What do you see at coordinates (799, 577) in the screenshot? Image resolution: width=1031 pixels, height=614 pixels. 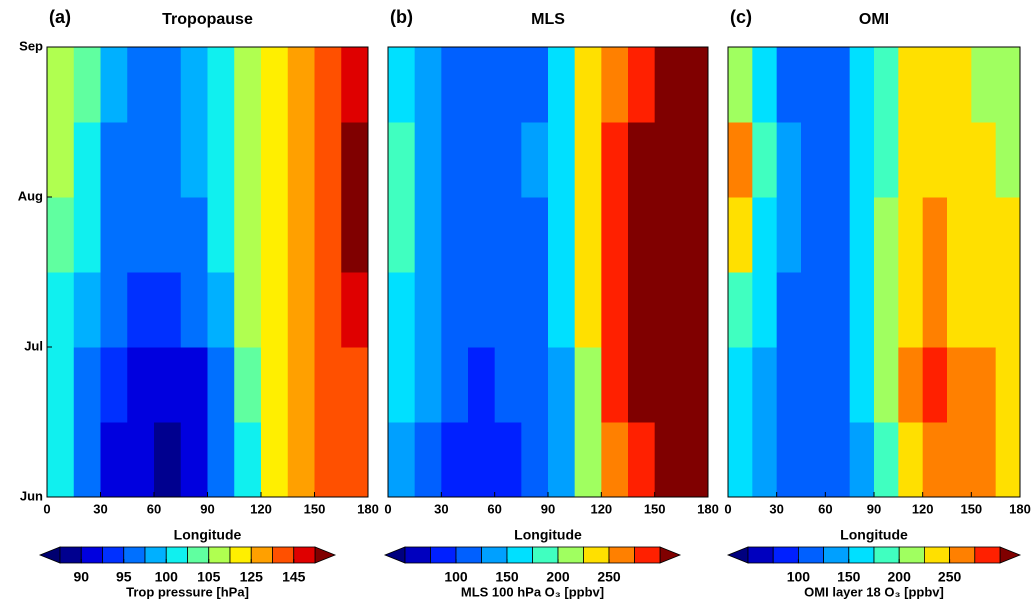 I see `colorbar-tick-label: 100` at bounding box center [799, 577].